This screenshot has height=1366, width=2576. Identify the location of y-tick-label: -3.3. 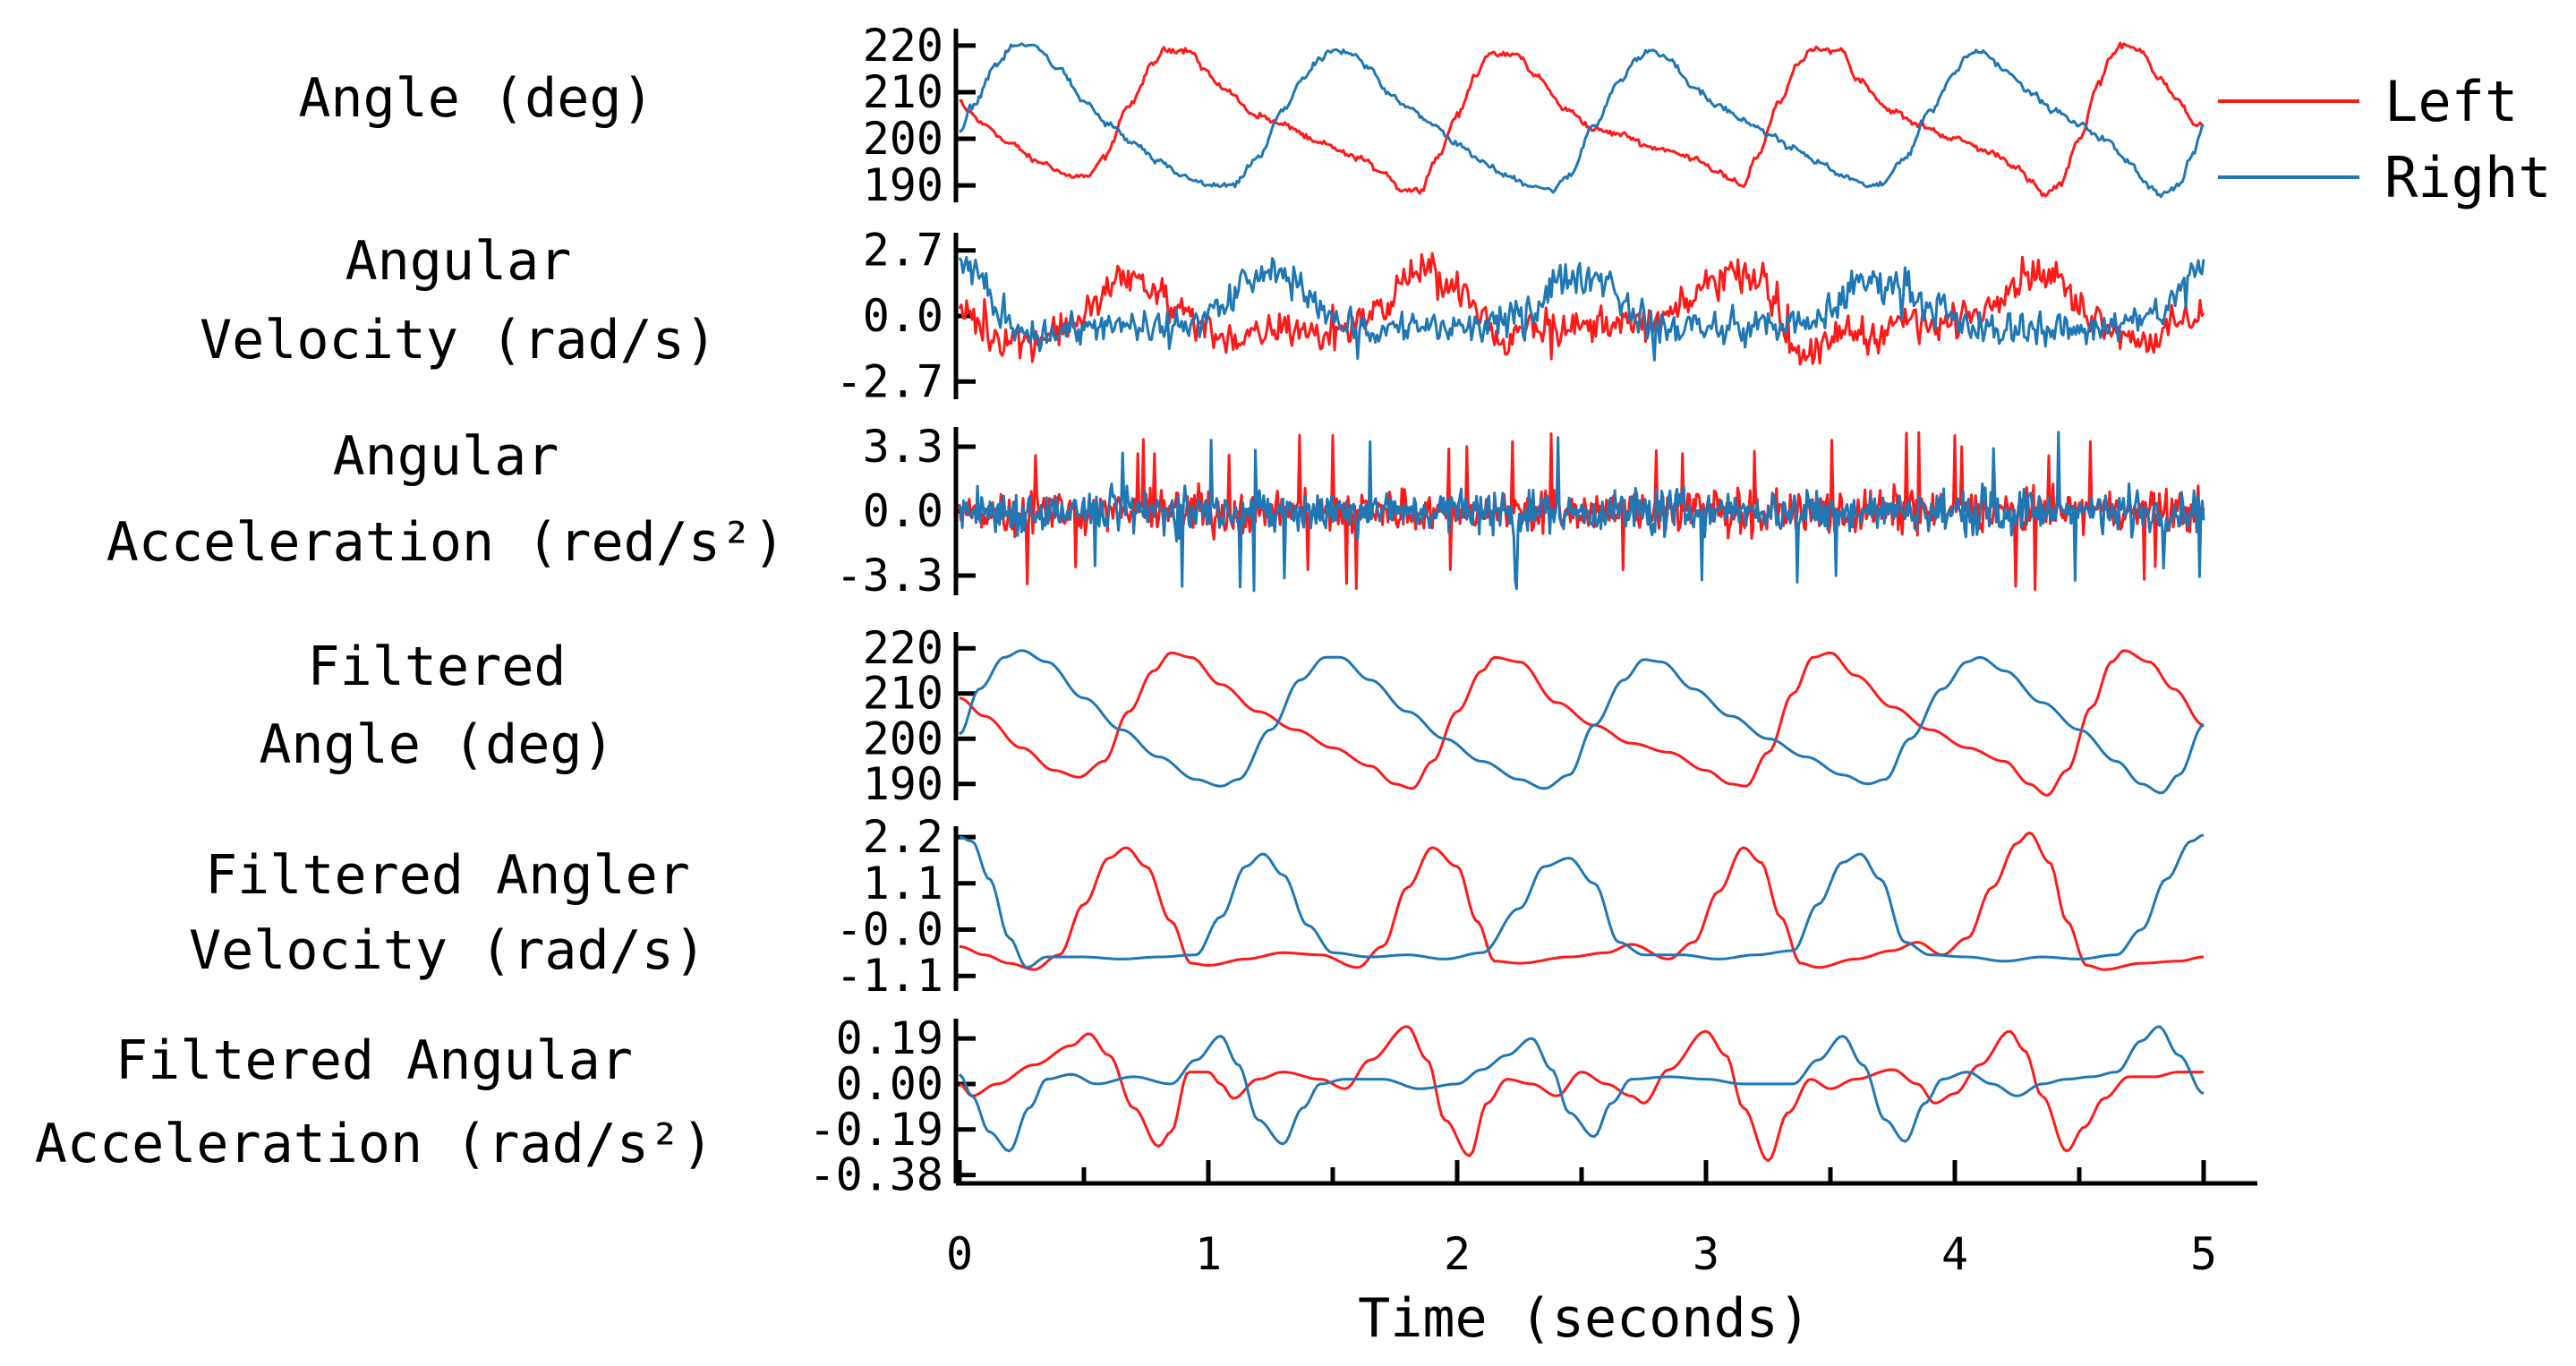
(889, 576).